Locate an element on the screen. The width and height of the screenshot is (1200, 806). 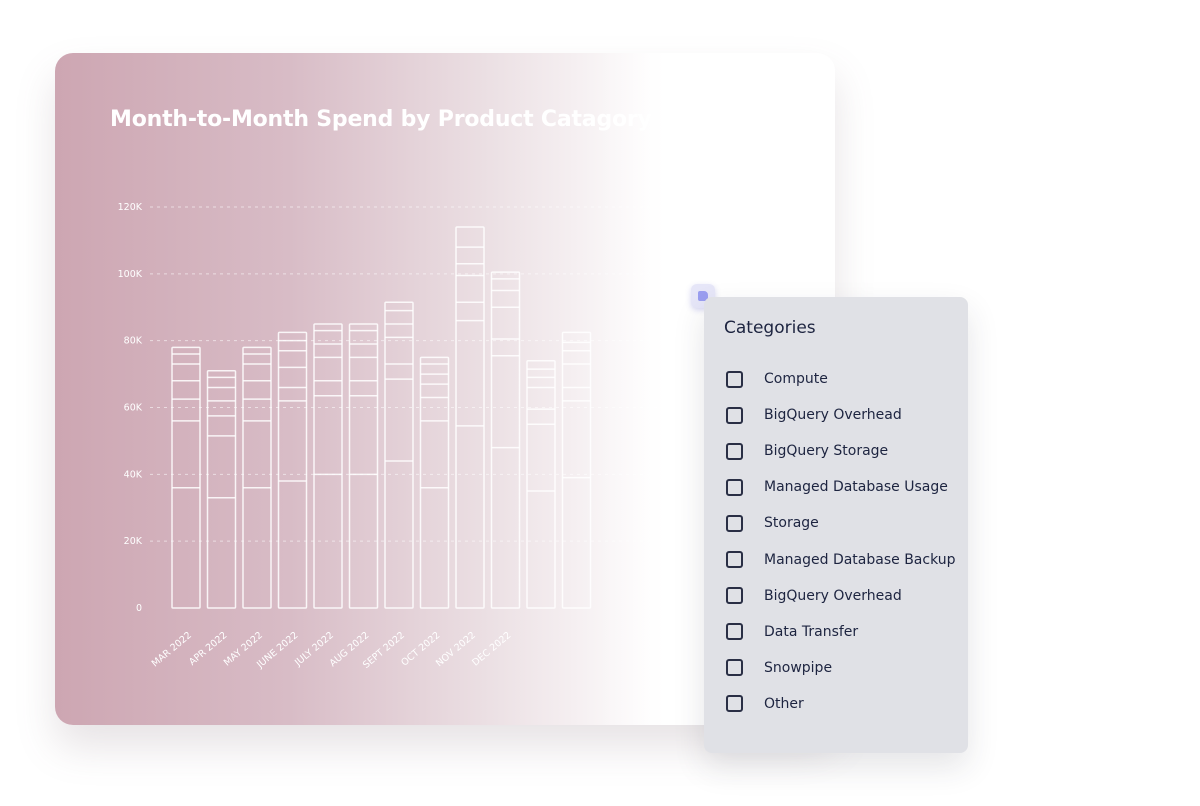
y-tick-label: 120K is located at coordinates (130, 207).